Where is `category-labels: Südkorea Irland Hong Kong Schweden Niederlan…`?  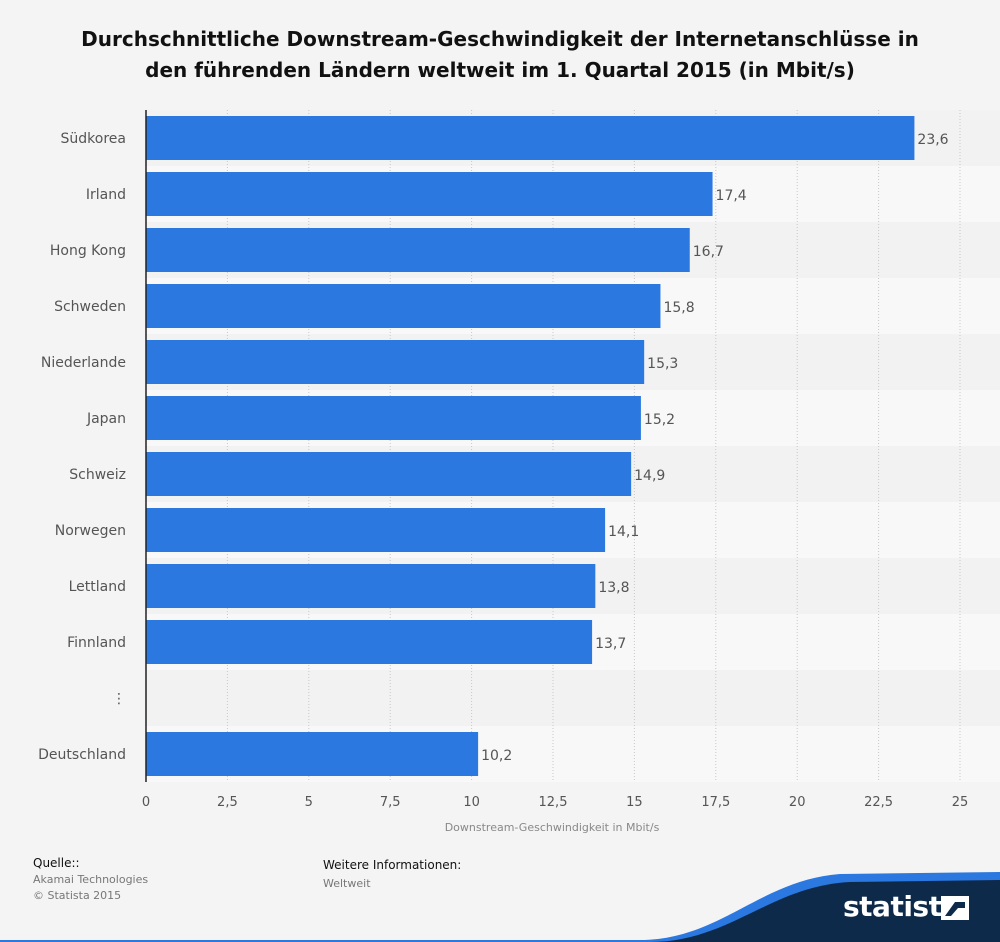 category-labels: Südkorea Irland Hong Kong Schweden Niederlan… is located at coordinates (82, 447).